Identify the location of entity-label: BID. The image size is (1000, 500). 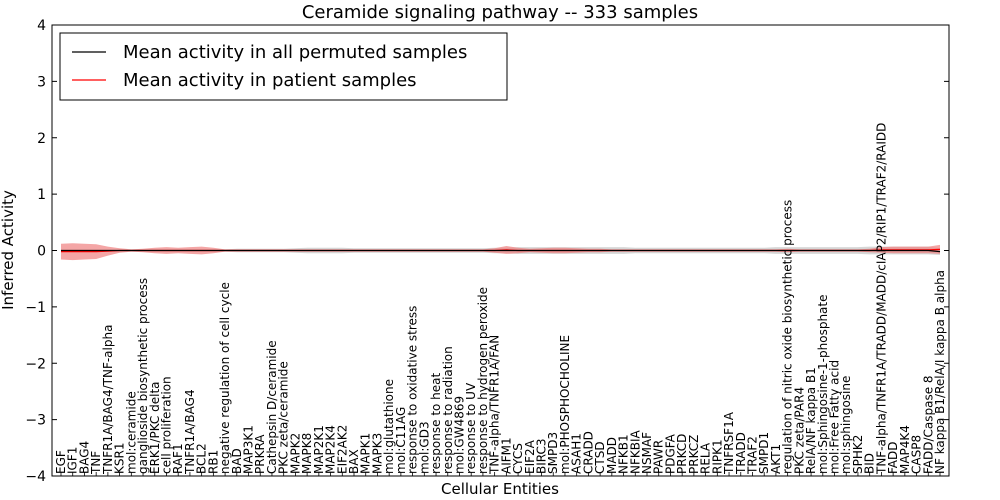
(870, 463).